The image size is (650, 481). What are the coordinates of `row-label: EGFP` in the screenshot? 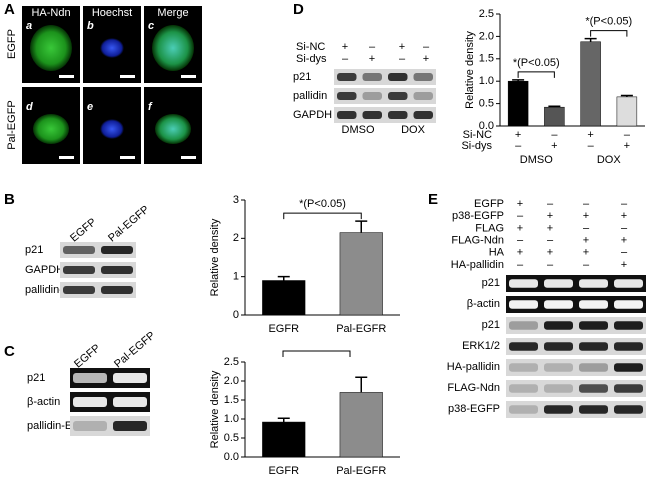 It's located at (12, 44).